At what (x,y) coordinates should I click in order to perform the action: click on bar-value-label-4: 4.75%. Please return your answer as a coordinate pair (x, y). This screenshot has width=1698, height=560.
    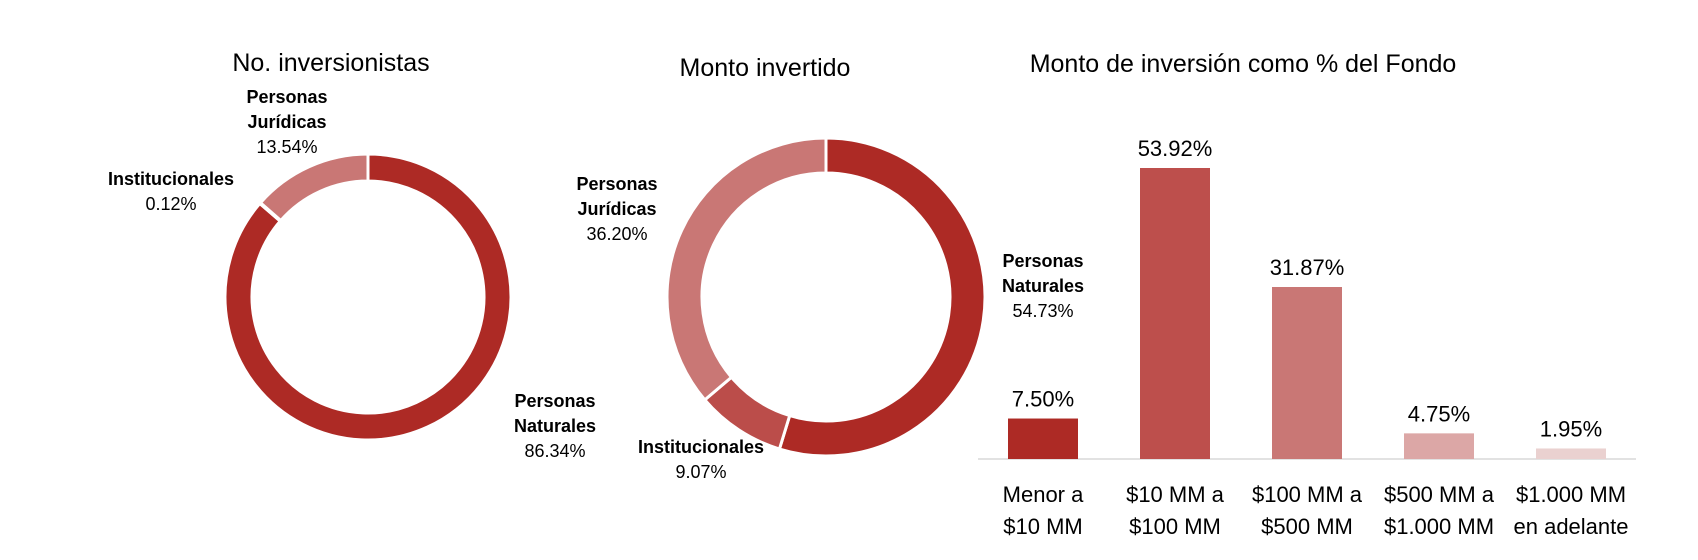
    Looking at the image, I should click on (1439, 413).